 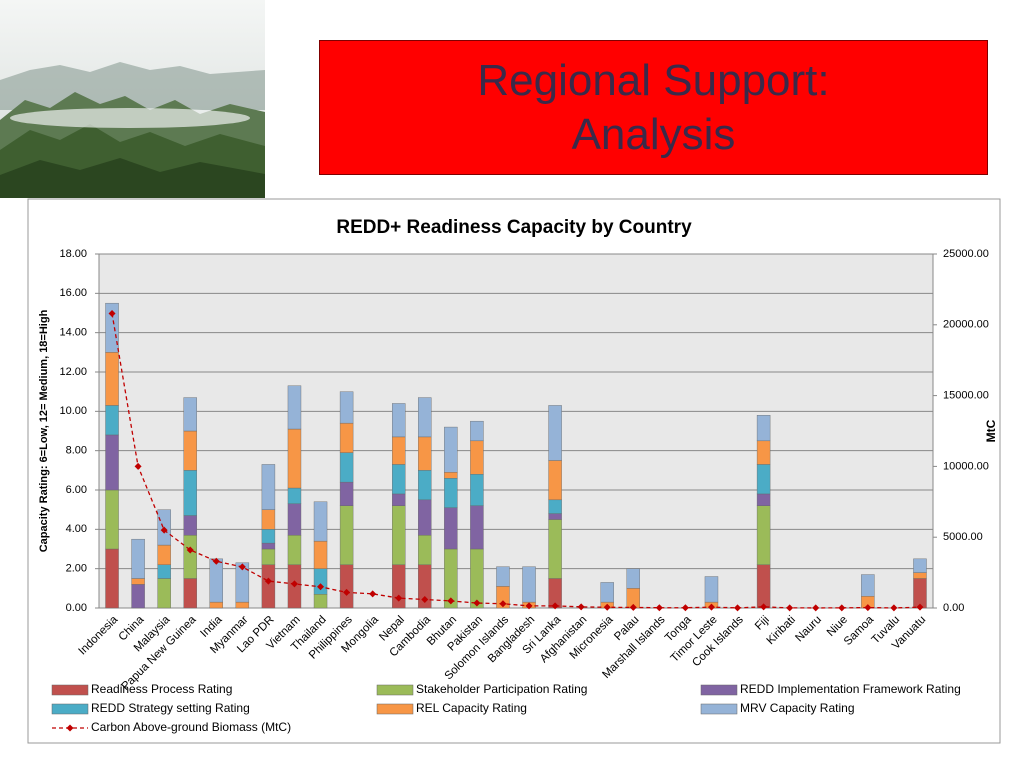 I want to click on title-box: Regional Support: Analysis, so click(x=653, y=107).